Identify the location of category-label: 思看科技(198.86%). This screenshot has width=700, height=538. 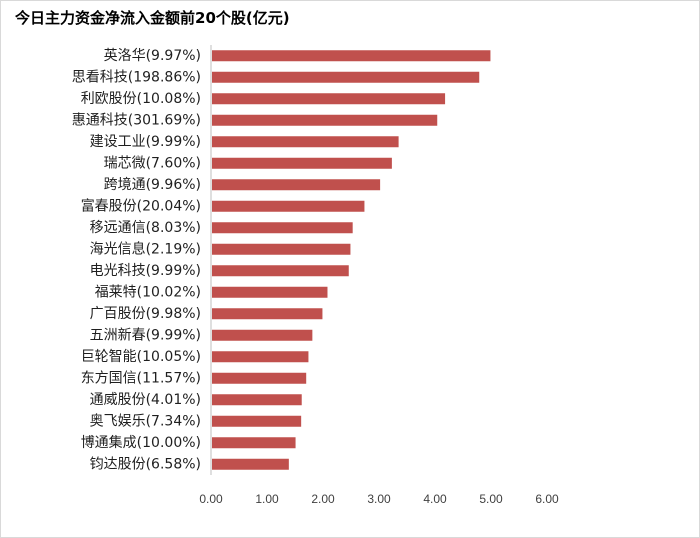
(136, 77).